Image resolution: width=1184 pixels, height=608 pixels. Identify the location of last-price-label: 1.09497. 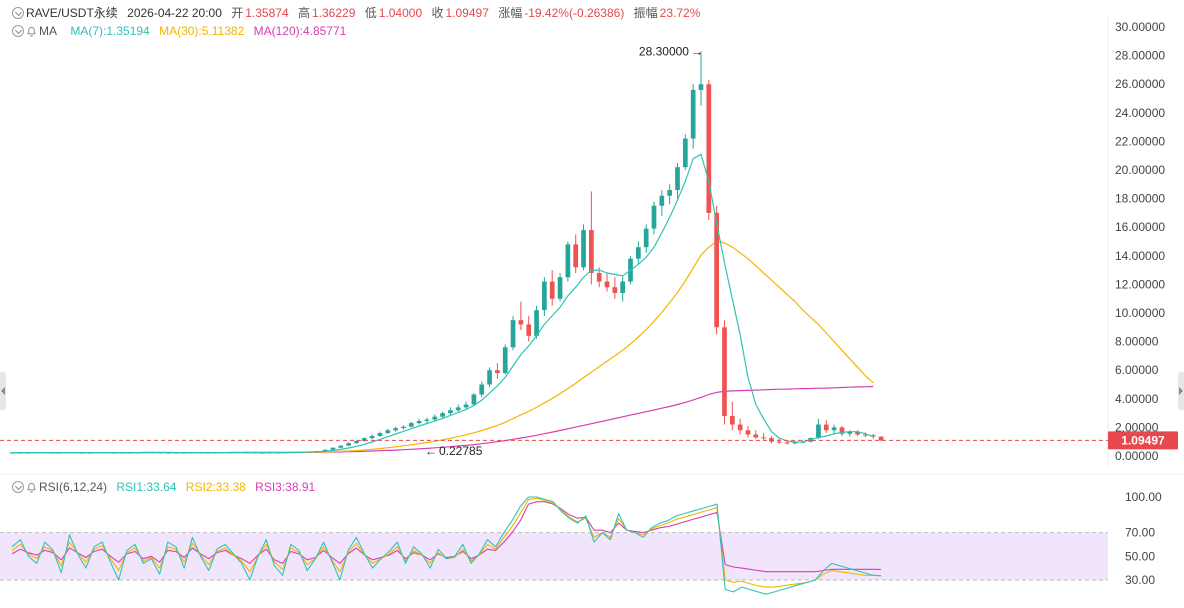
(1143, 440).